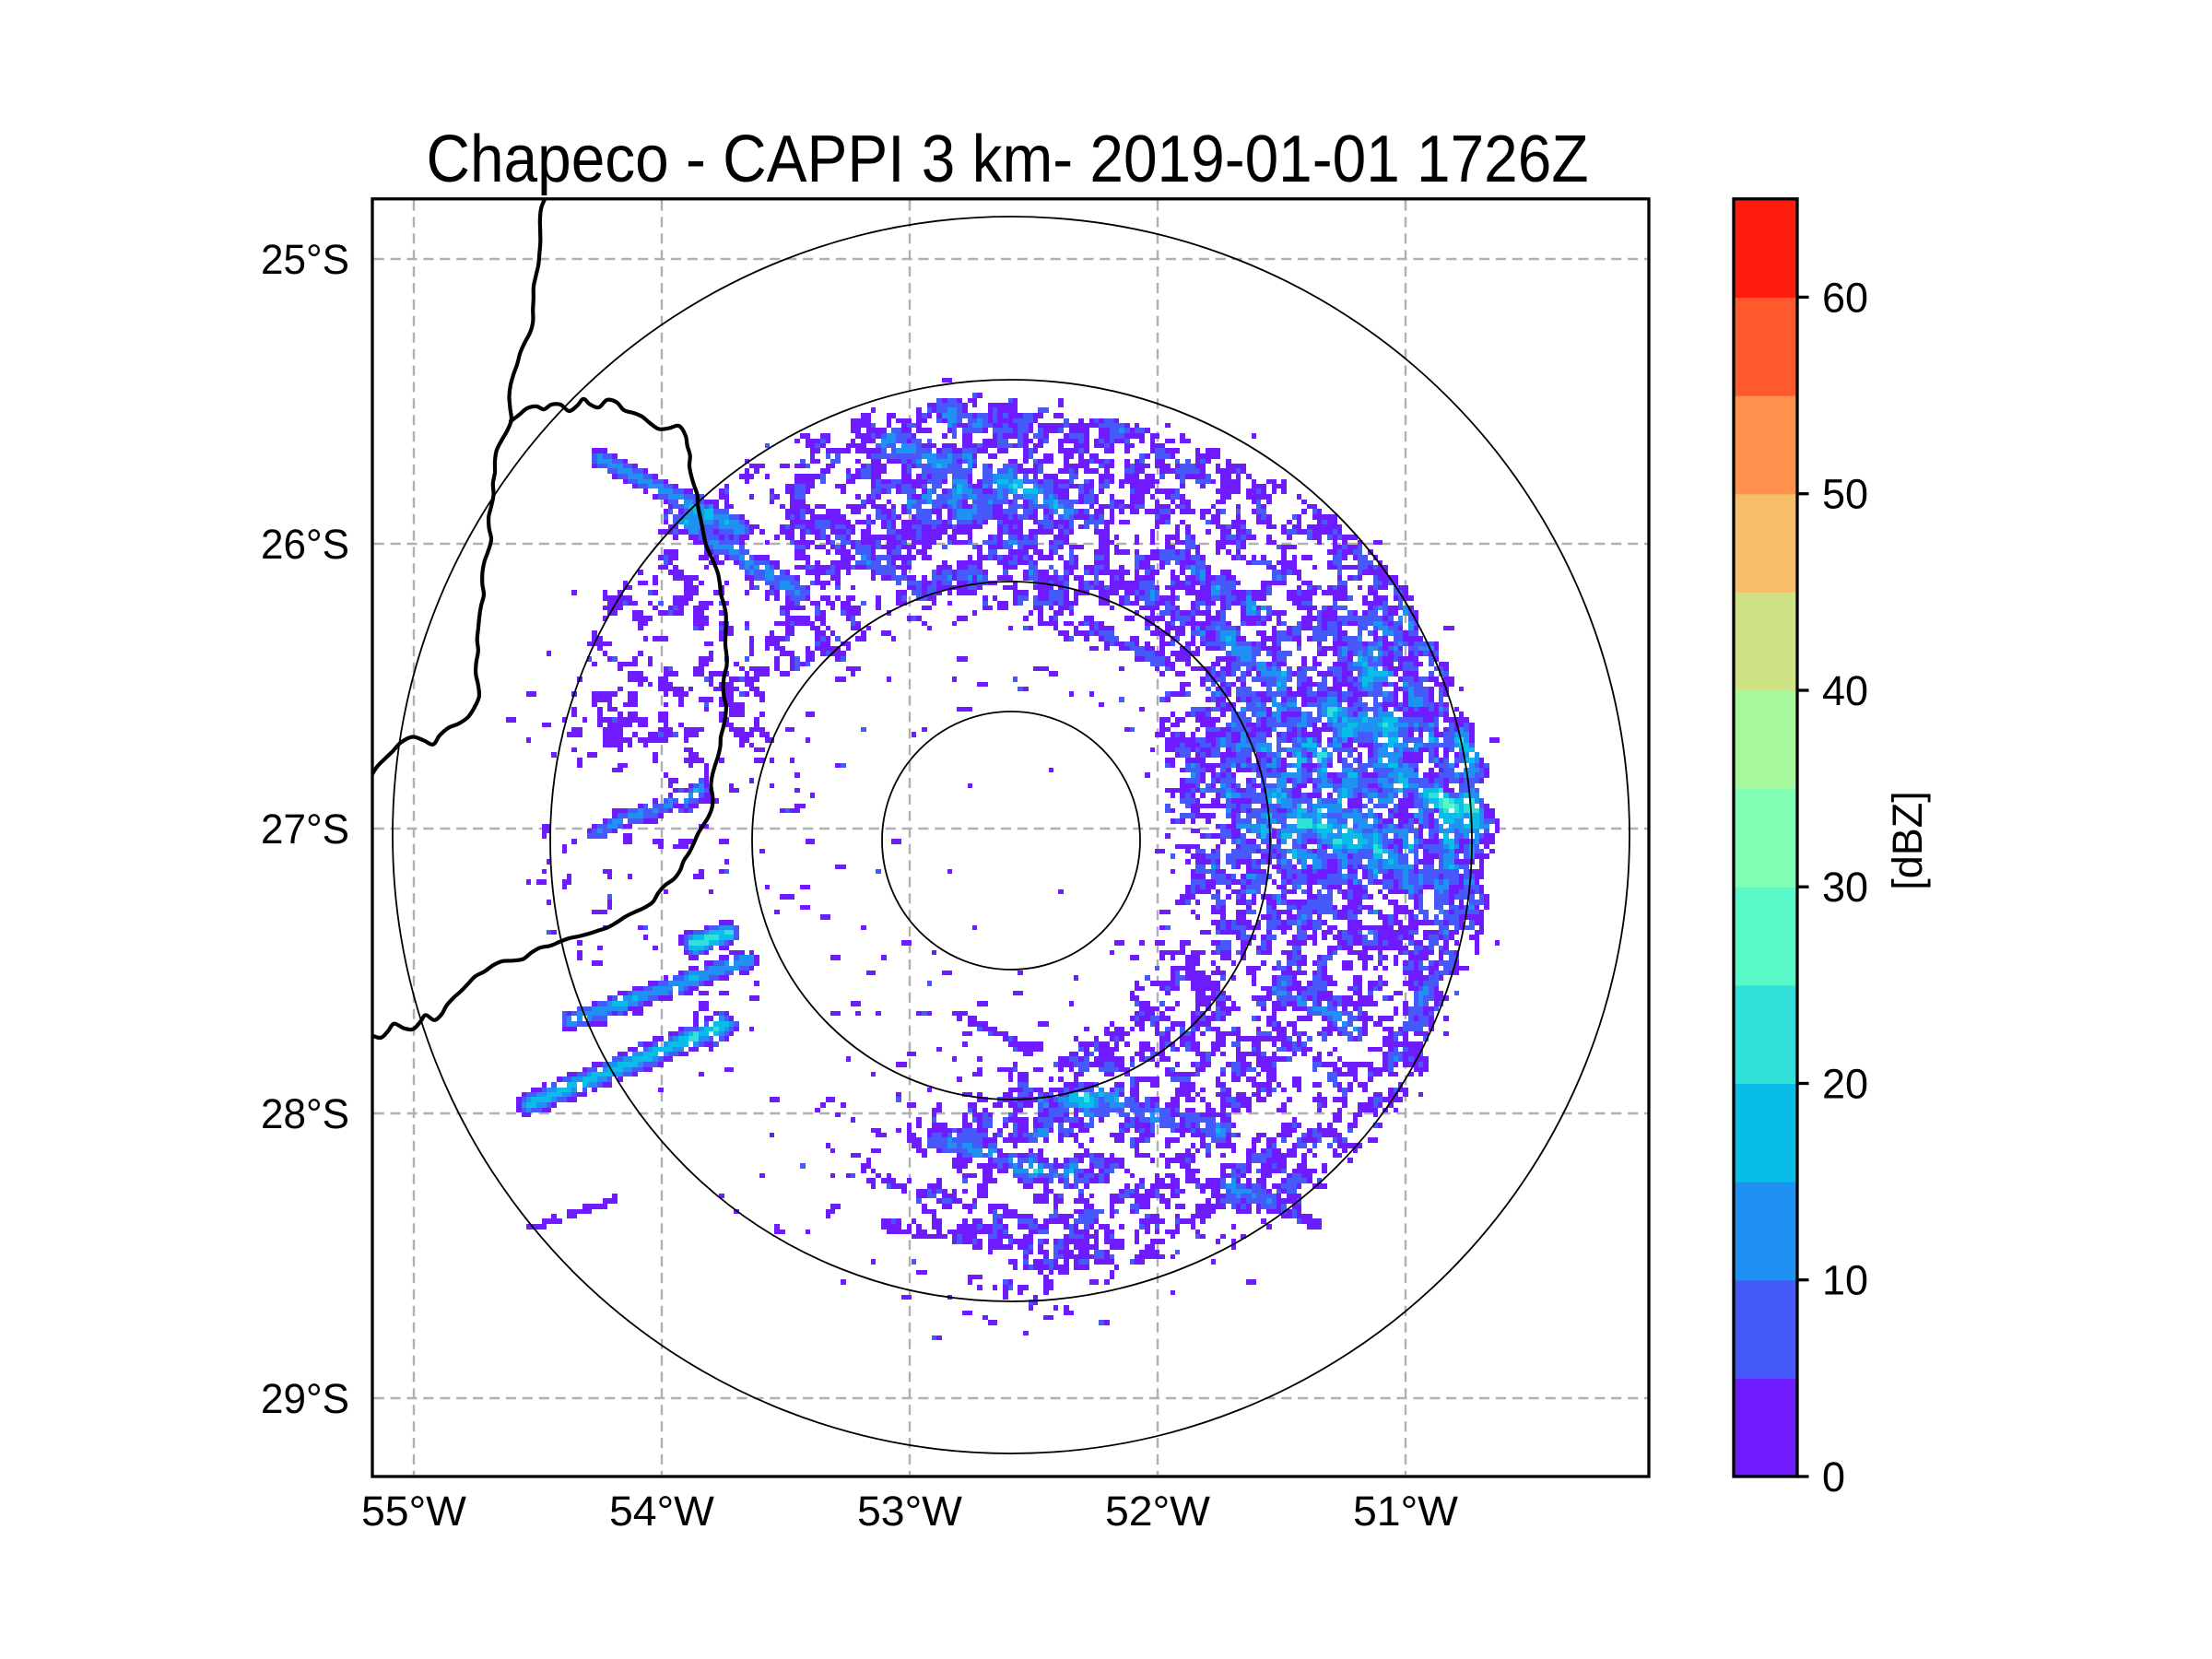  What do you see at coordinates (662, 1511) in the screenshot?
I see `svg-text: 54°W` at bounding box center [662, 1511].